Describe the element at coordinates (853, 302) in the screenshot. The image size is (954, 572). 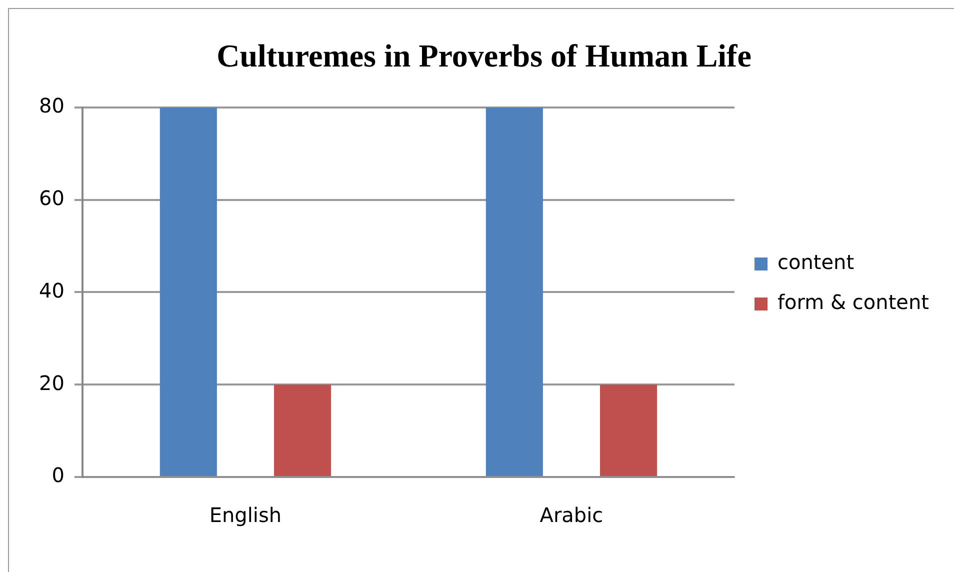
I see `legend-label: form & content` at that location.